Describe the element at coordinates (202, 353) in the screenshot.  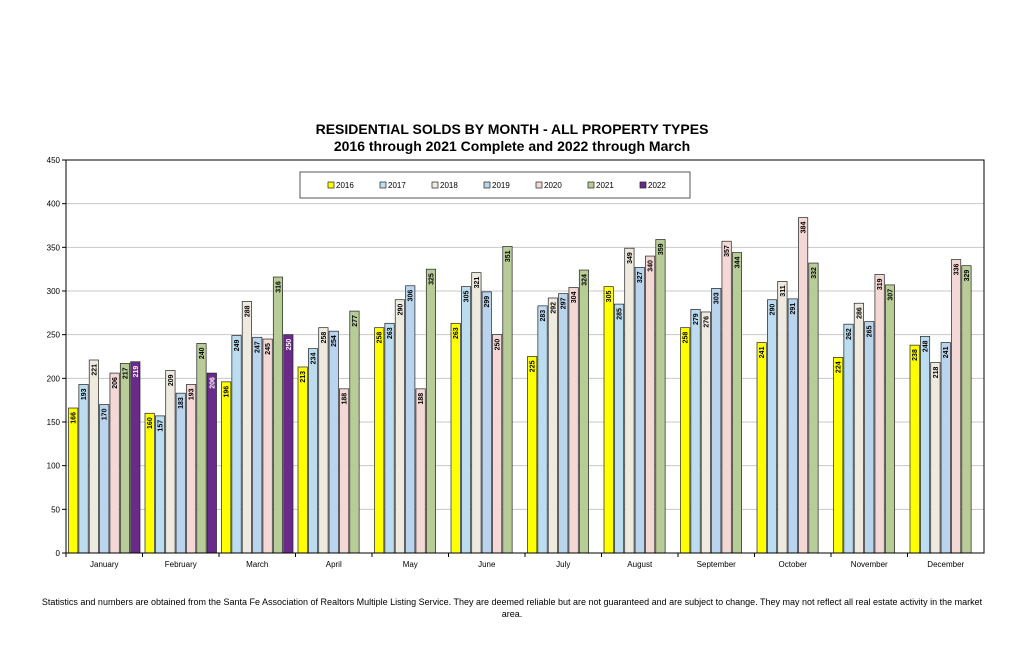
I see `bar-value-label: 240` at that location.